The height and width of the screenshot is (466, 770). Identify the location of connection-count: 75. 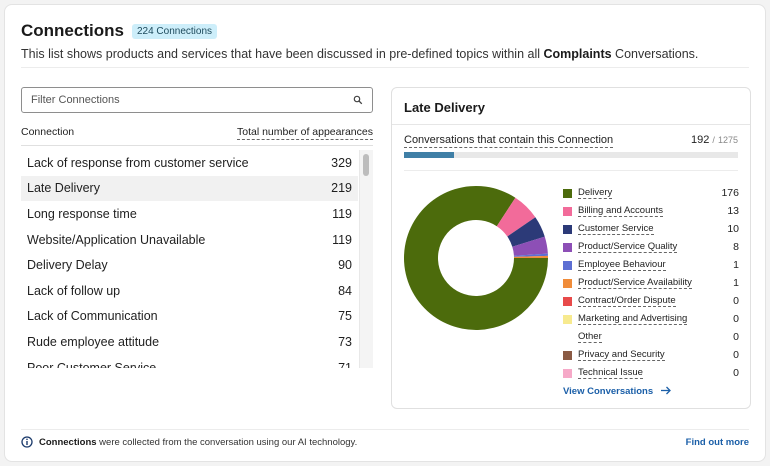
(345, 316).